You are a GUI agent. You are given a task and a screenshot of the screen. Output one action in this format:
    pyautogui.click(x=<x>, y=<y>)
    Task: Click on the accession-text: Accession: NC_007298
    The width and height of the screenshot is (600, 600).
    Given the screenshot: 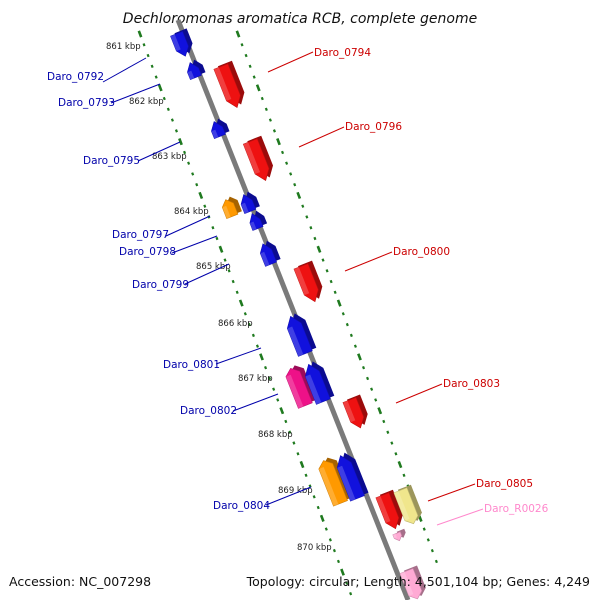 What is the action you would take?
    pyautogui.click(x=80, y=581)
    